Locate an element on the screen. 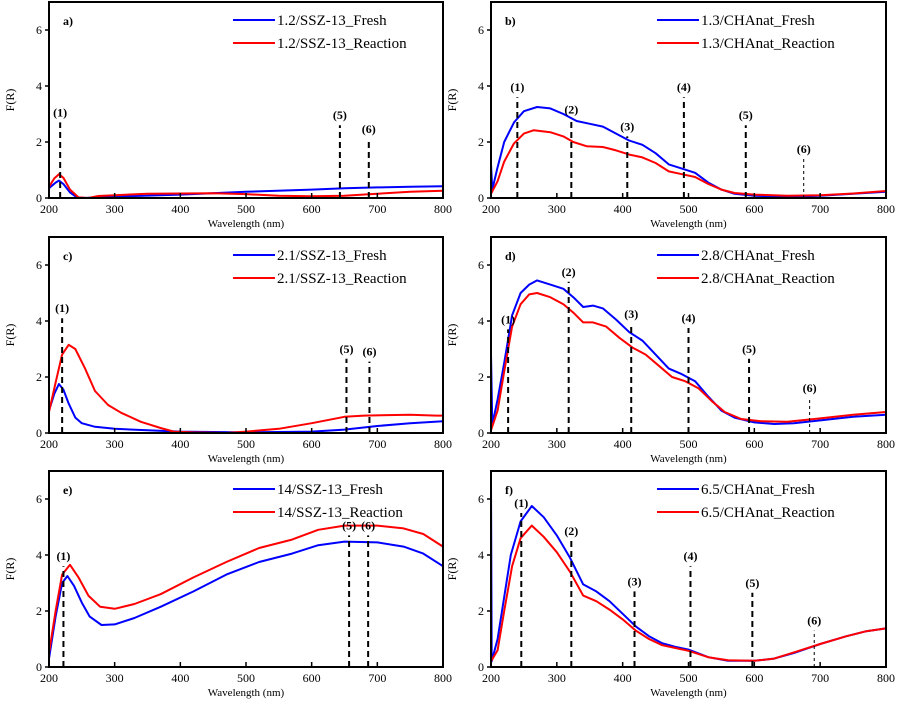  legend-entry: 1.2/SSZ-13_Reaction is located at coordinates (342, 44).